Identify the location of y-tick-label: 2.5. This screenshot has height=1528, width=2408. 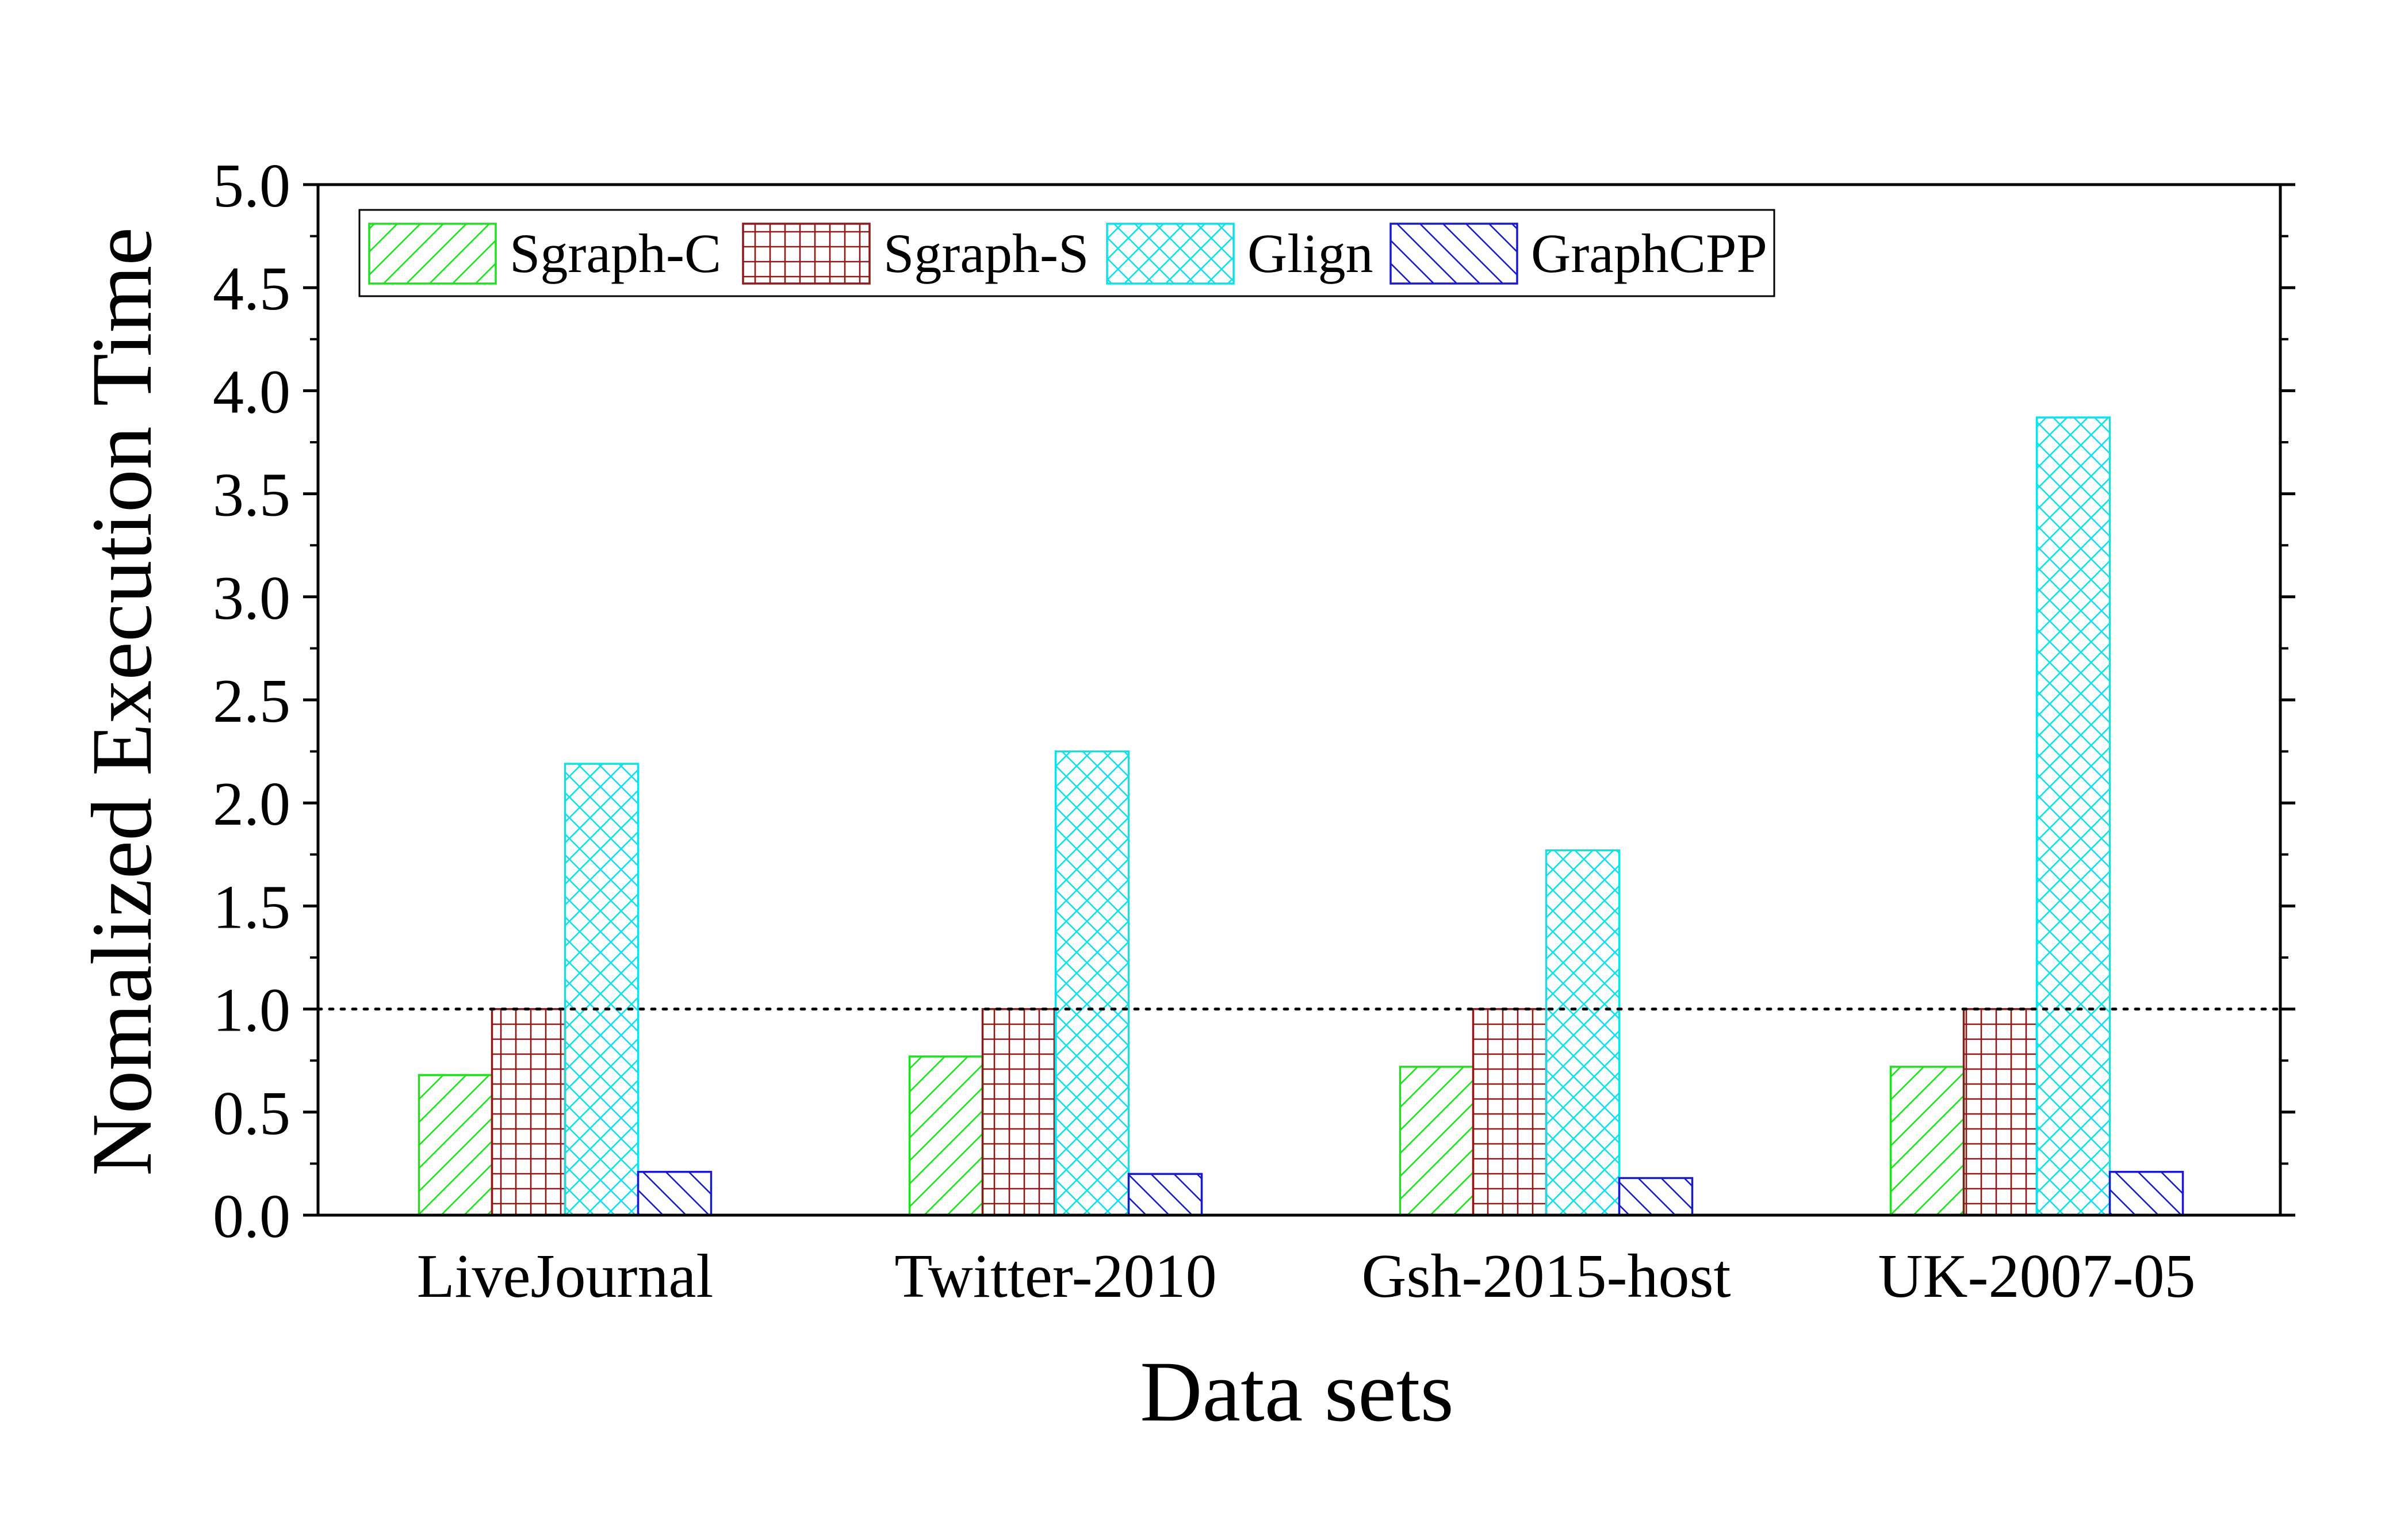
(251, 701).